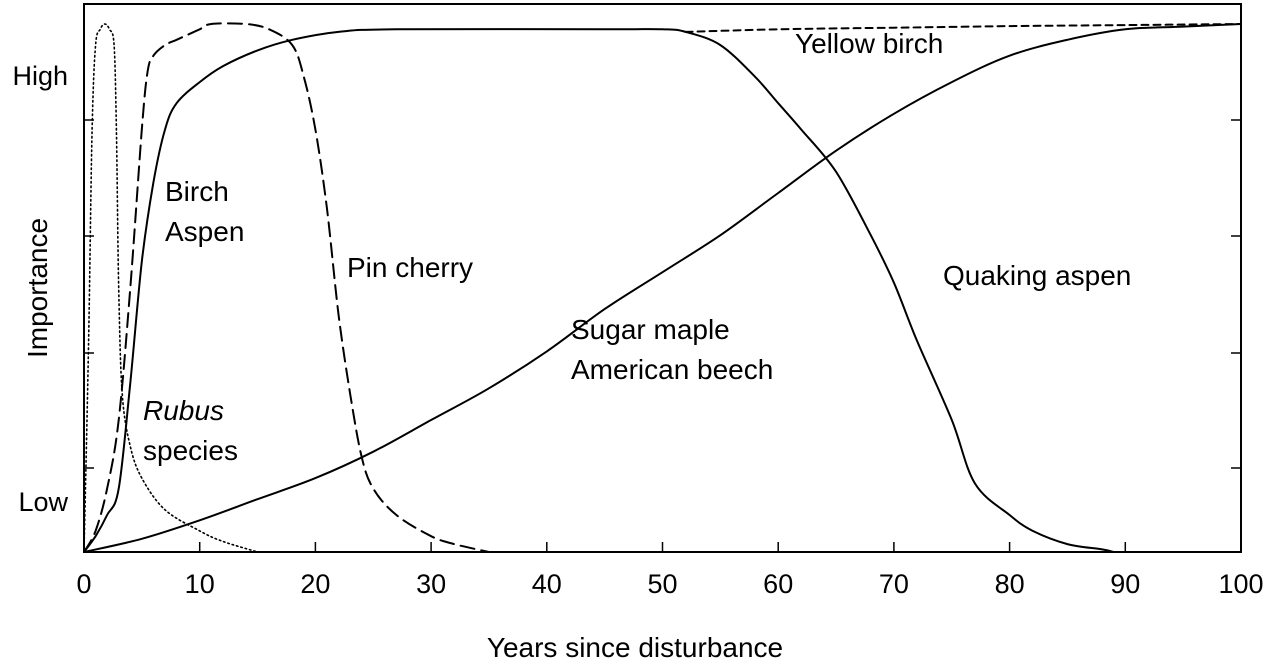 The width and height of the screenshot is (1263, 666). What do you see at coordinates (778, 584) in the screenshot?
I see `x-tick-label: 60` at bounding box center [778, 584].